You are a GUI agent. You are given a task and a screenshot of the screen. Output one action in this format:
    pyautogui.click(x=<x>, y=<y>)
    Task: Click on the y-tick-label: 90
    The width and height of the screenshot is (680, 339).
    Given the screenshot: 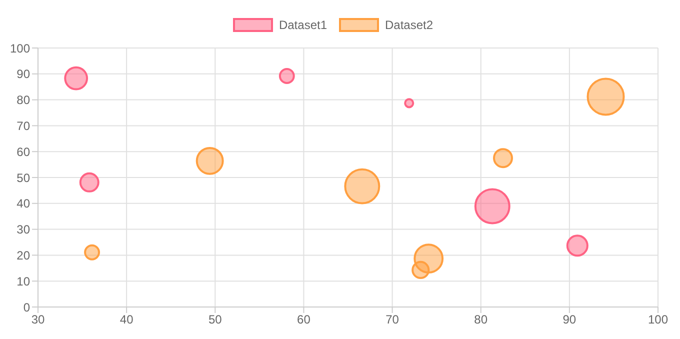 What is the action you would take?
    pyautogui.click(x=23, y=74)
    